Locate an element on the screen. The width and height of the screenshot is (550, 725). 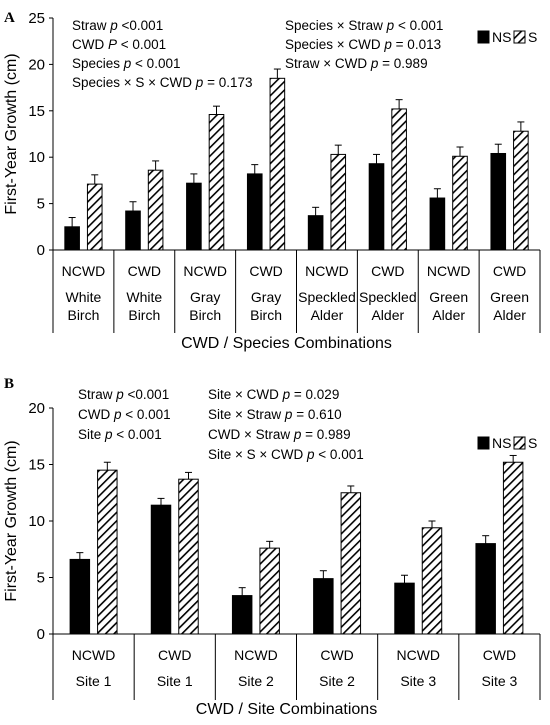
stat-annotation: CWD p < 0.001 is located at coordinates (124, 414).